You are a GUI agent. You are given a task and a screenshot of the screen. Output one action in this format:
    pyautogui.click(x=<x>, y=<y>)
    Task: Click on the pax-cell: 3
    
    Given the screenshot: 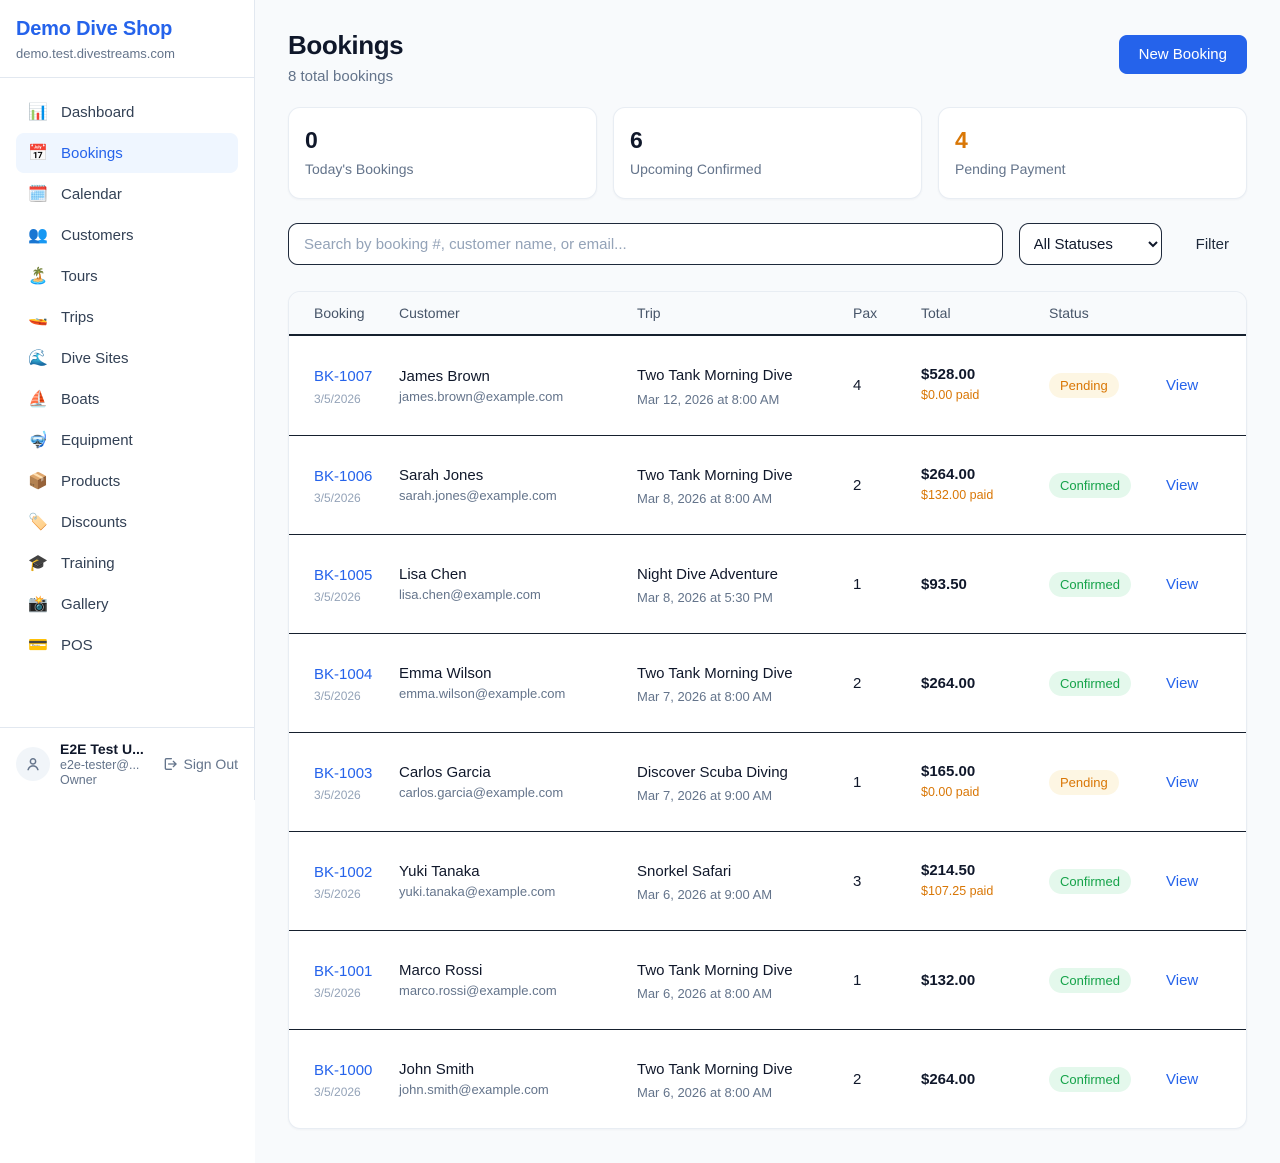 What is the action you would take?
    pyautogui.click(x=857, y=881)
    